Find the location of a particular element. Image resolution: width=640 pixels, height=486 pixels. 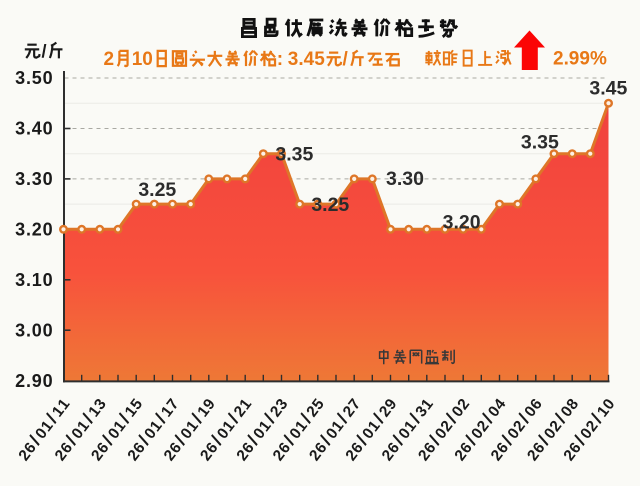

svg-text: 3.00 is located at coordinates (34, 330).